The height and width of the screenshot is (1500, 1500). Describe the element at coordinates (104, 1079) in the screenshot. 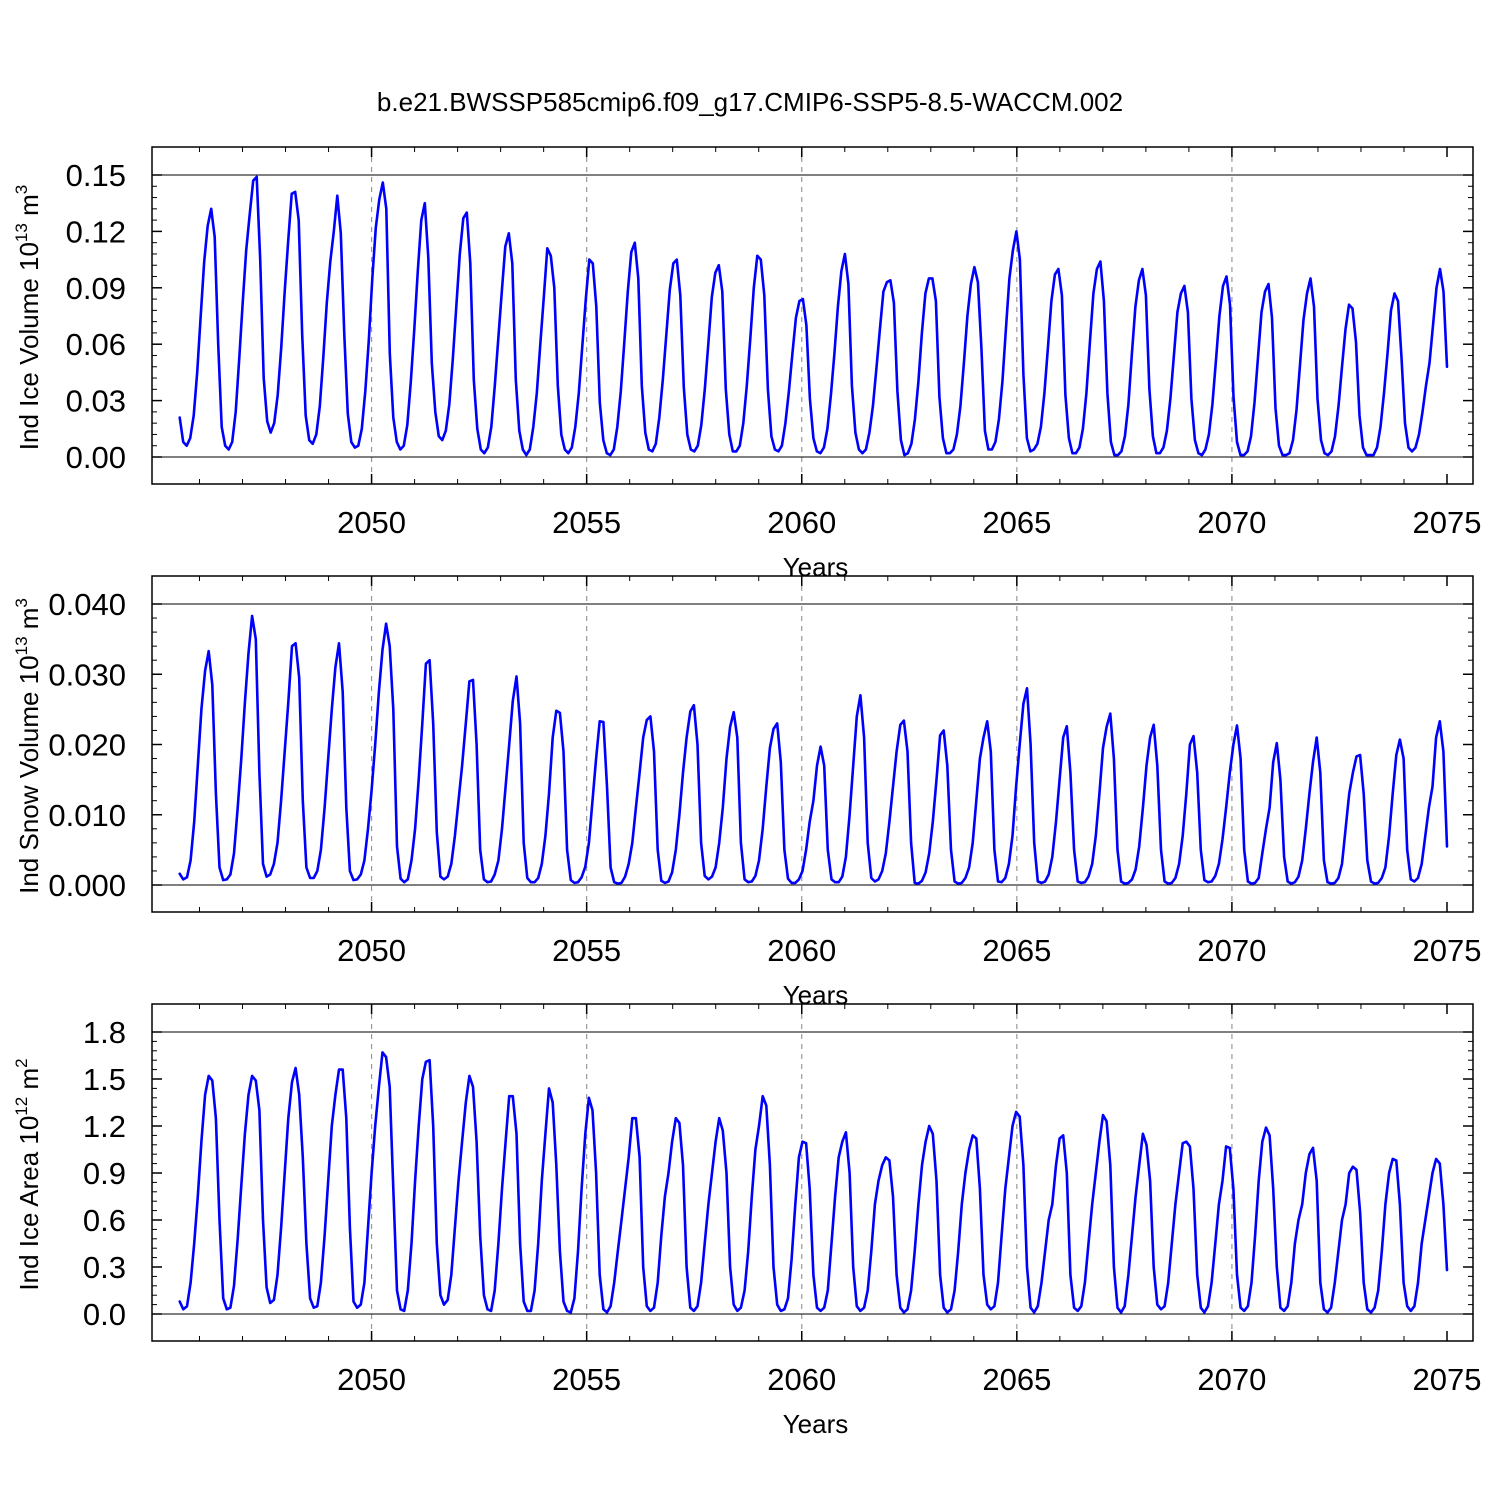

I see `y-tick-label: 1.5` at that location.